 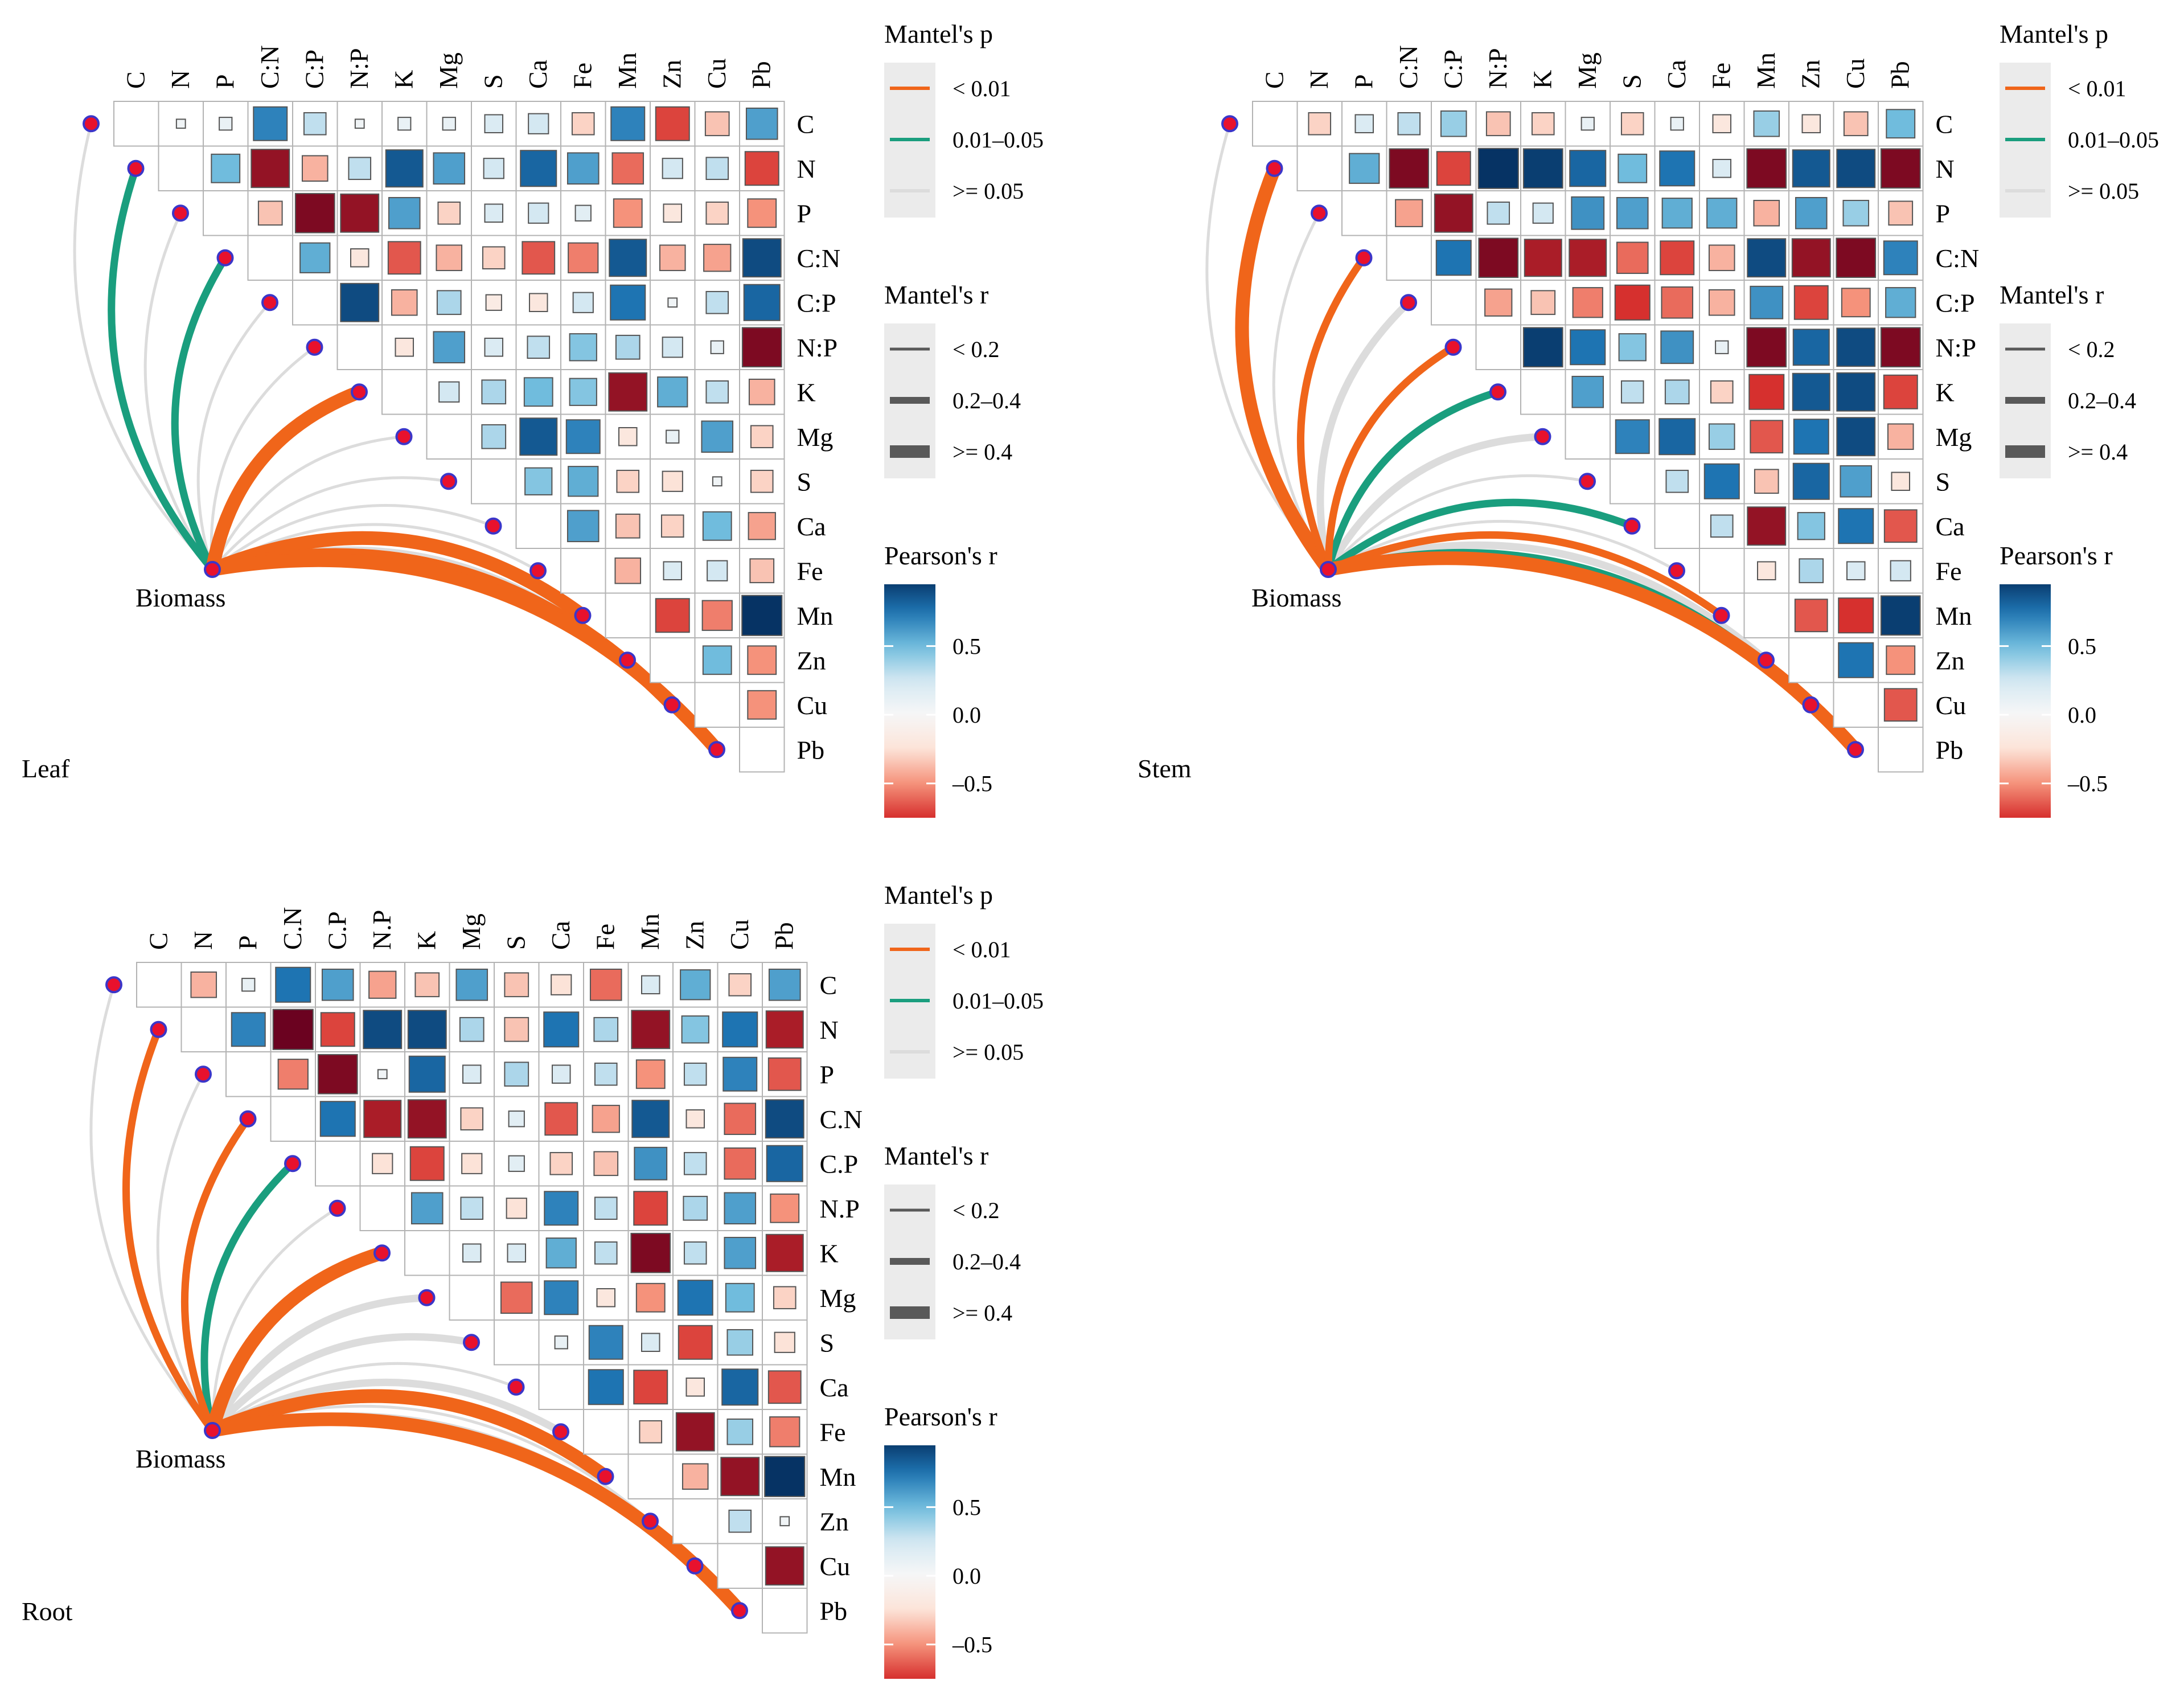 I want to click on leaf-legend-colorbar-label: –0.5, so click(x=972, y=784).